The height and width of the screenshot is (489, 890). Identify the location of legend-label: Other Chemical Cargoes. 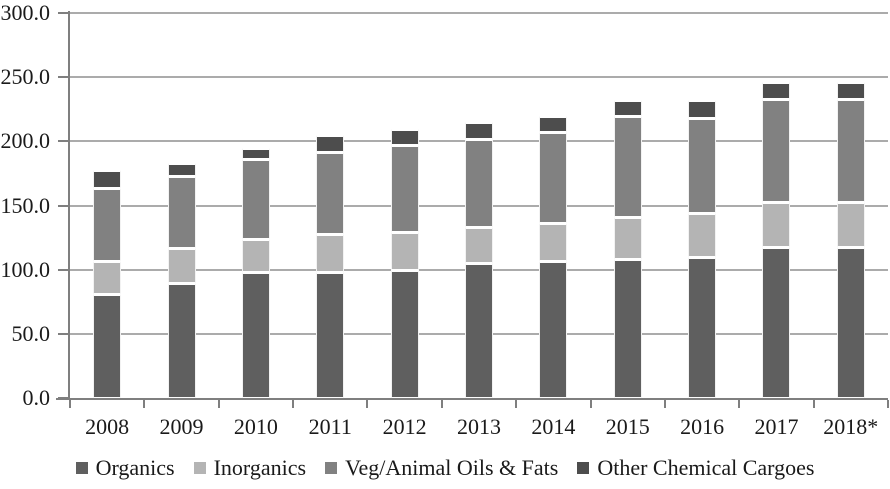
(706, 467).